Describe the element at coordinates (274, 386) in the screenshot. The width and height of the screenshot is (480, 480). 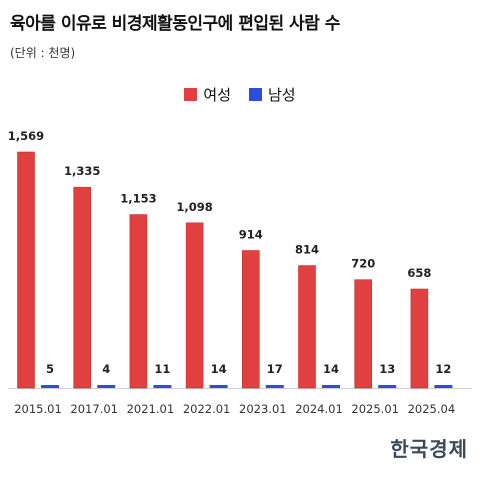
I see `bar-male-2023.01` at that location.